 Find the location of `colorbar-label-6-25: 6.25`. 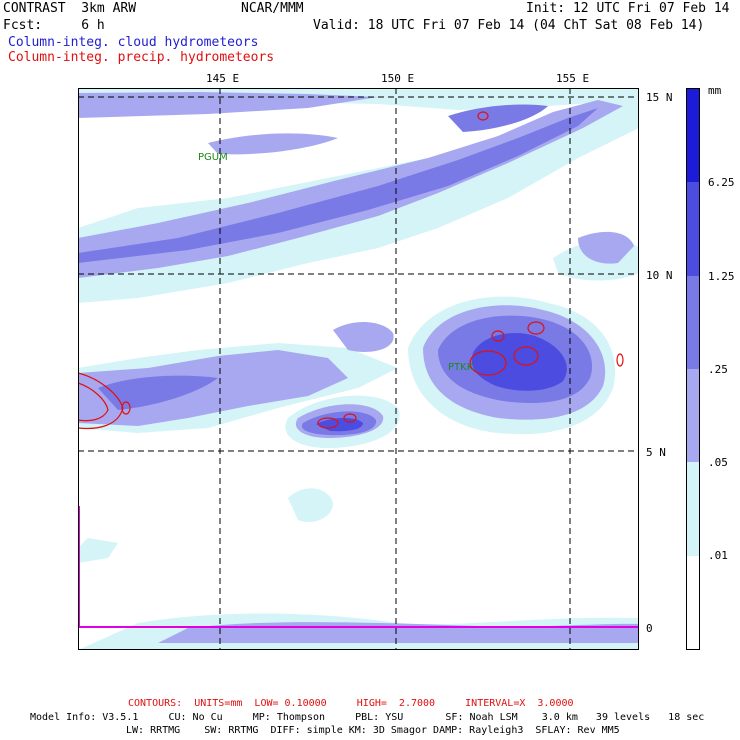

colorbar-label-6-25: 6.25 is located at coordinates (721, 182).